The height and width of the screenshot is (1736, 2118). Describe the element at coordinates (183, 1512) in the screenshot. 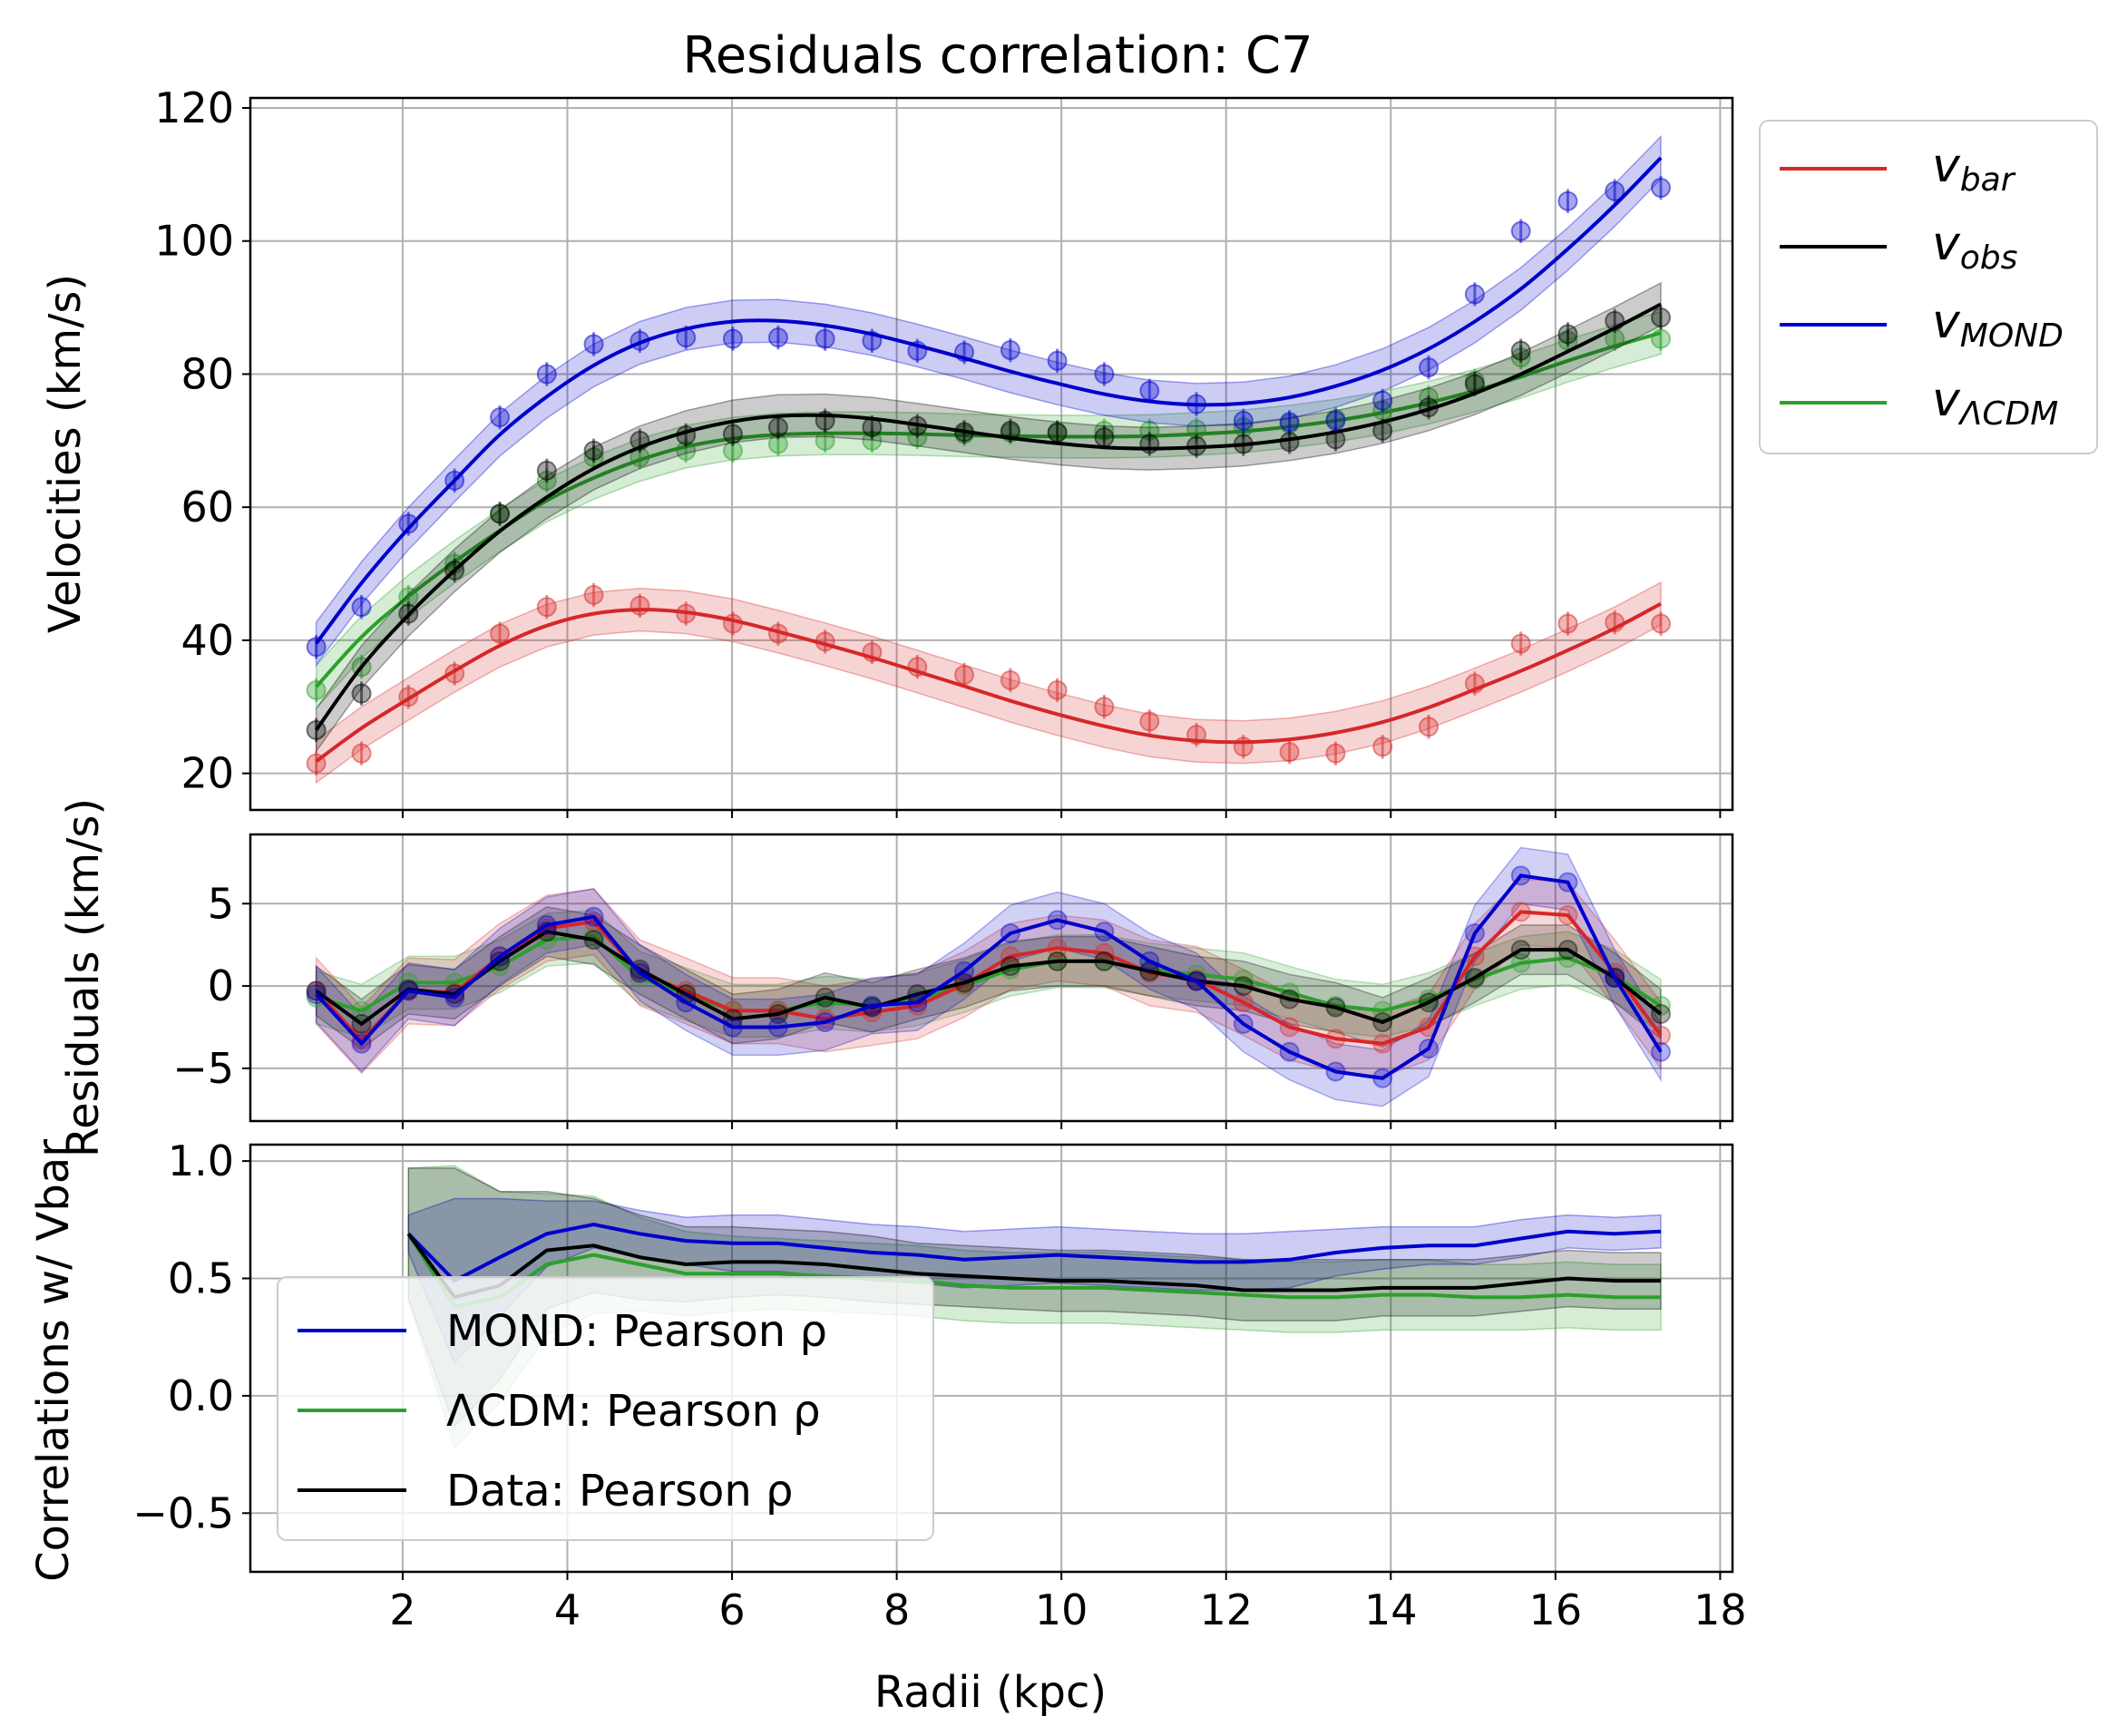

I see `y-tick-label: −0.5` at that location.